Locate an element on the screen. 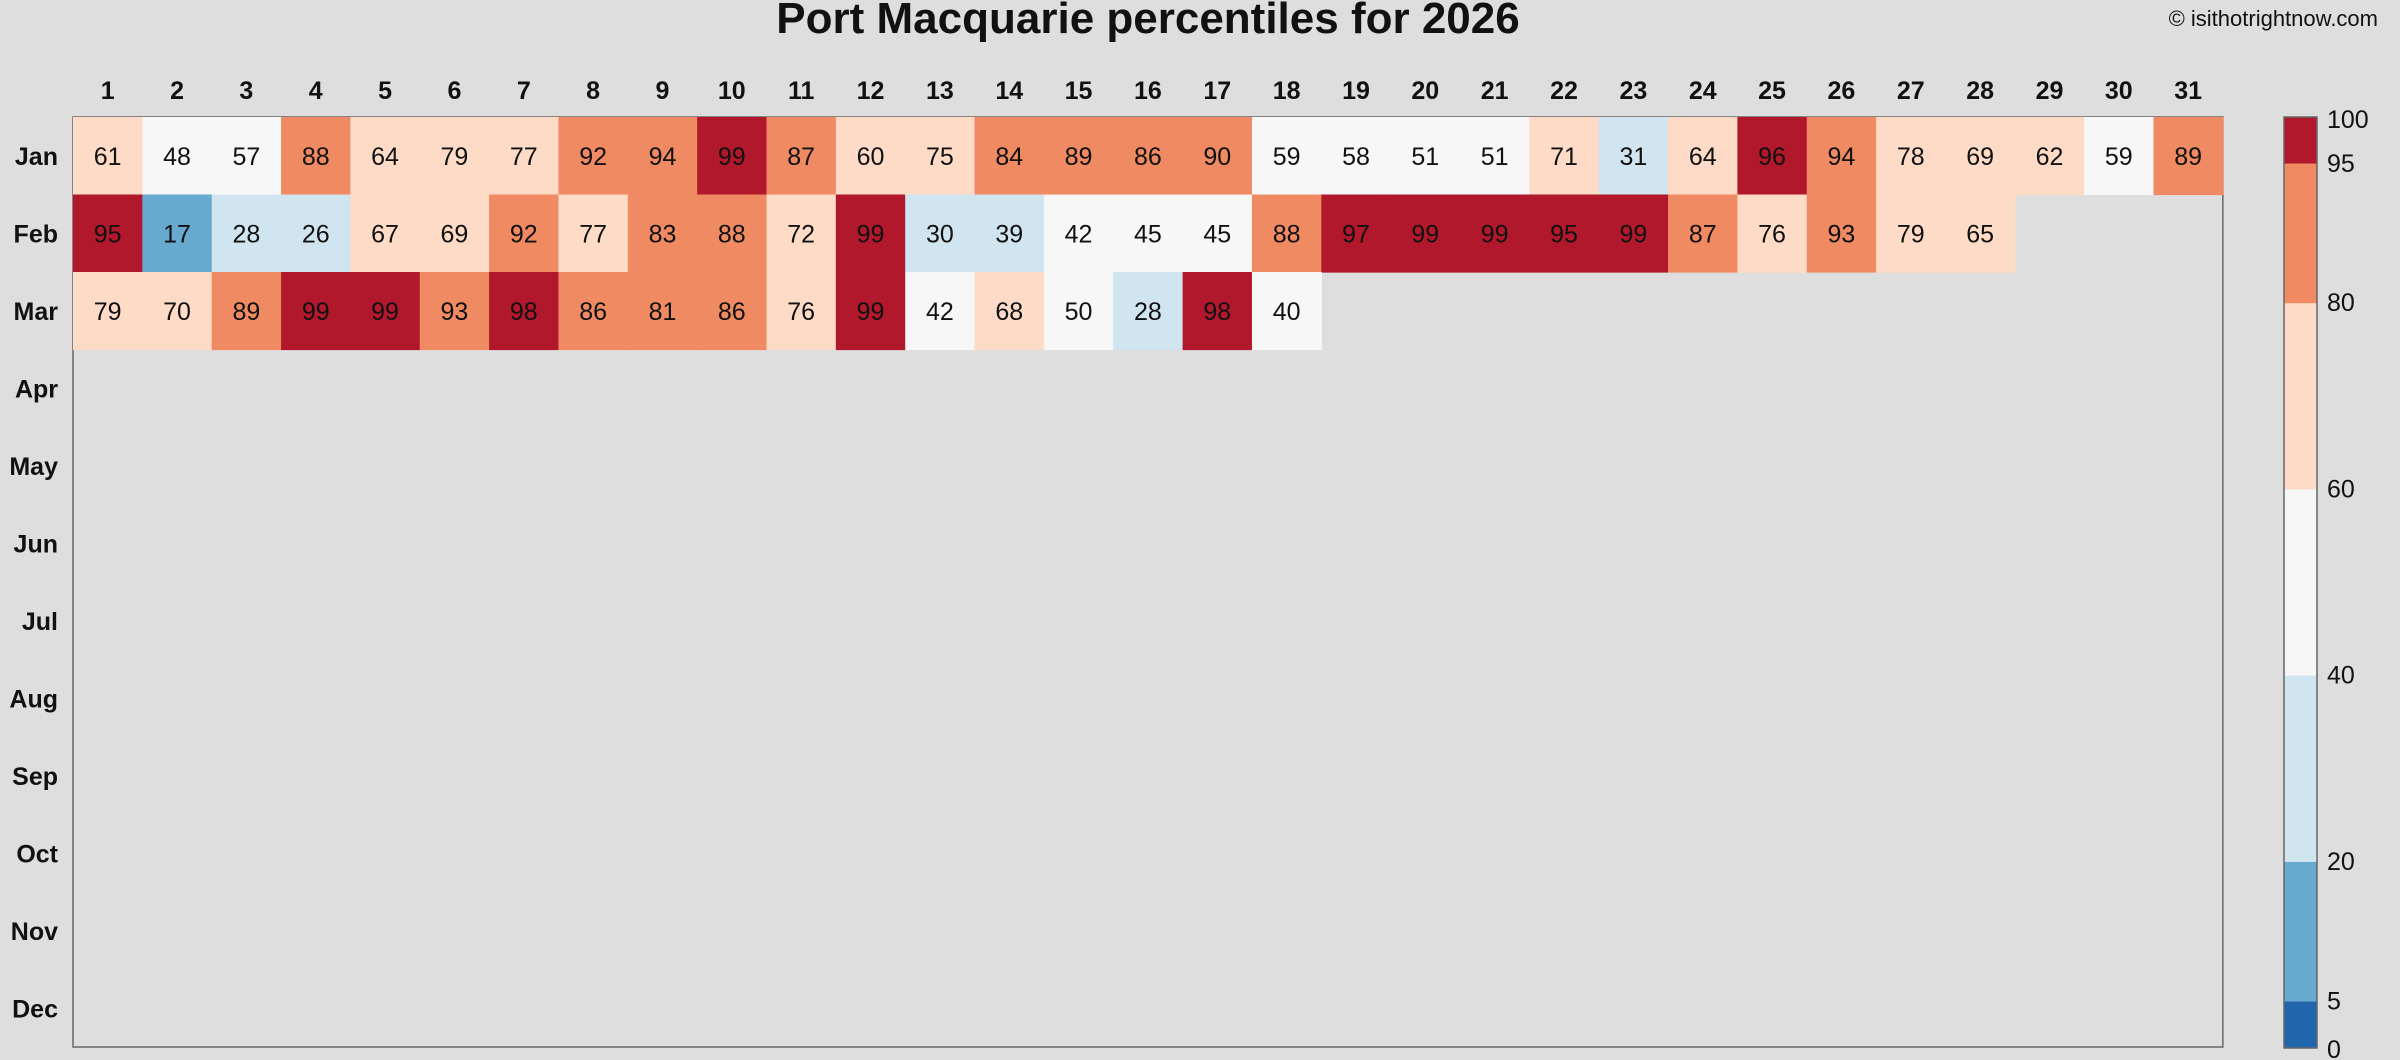 This screenshot has height=1060, width=2400. x-tick-label: 9 is located at coordinates (663, 91).